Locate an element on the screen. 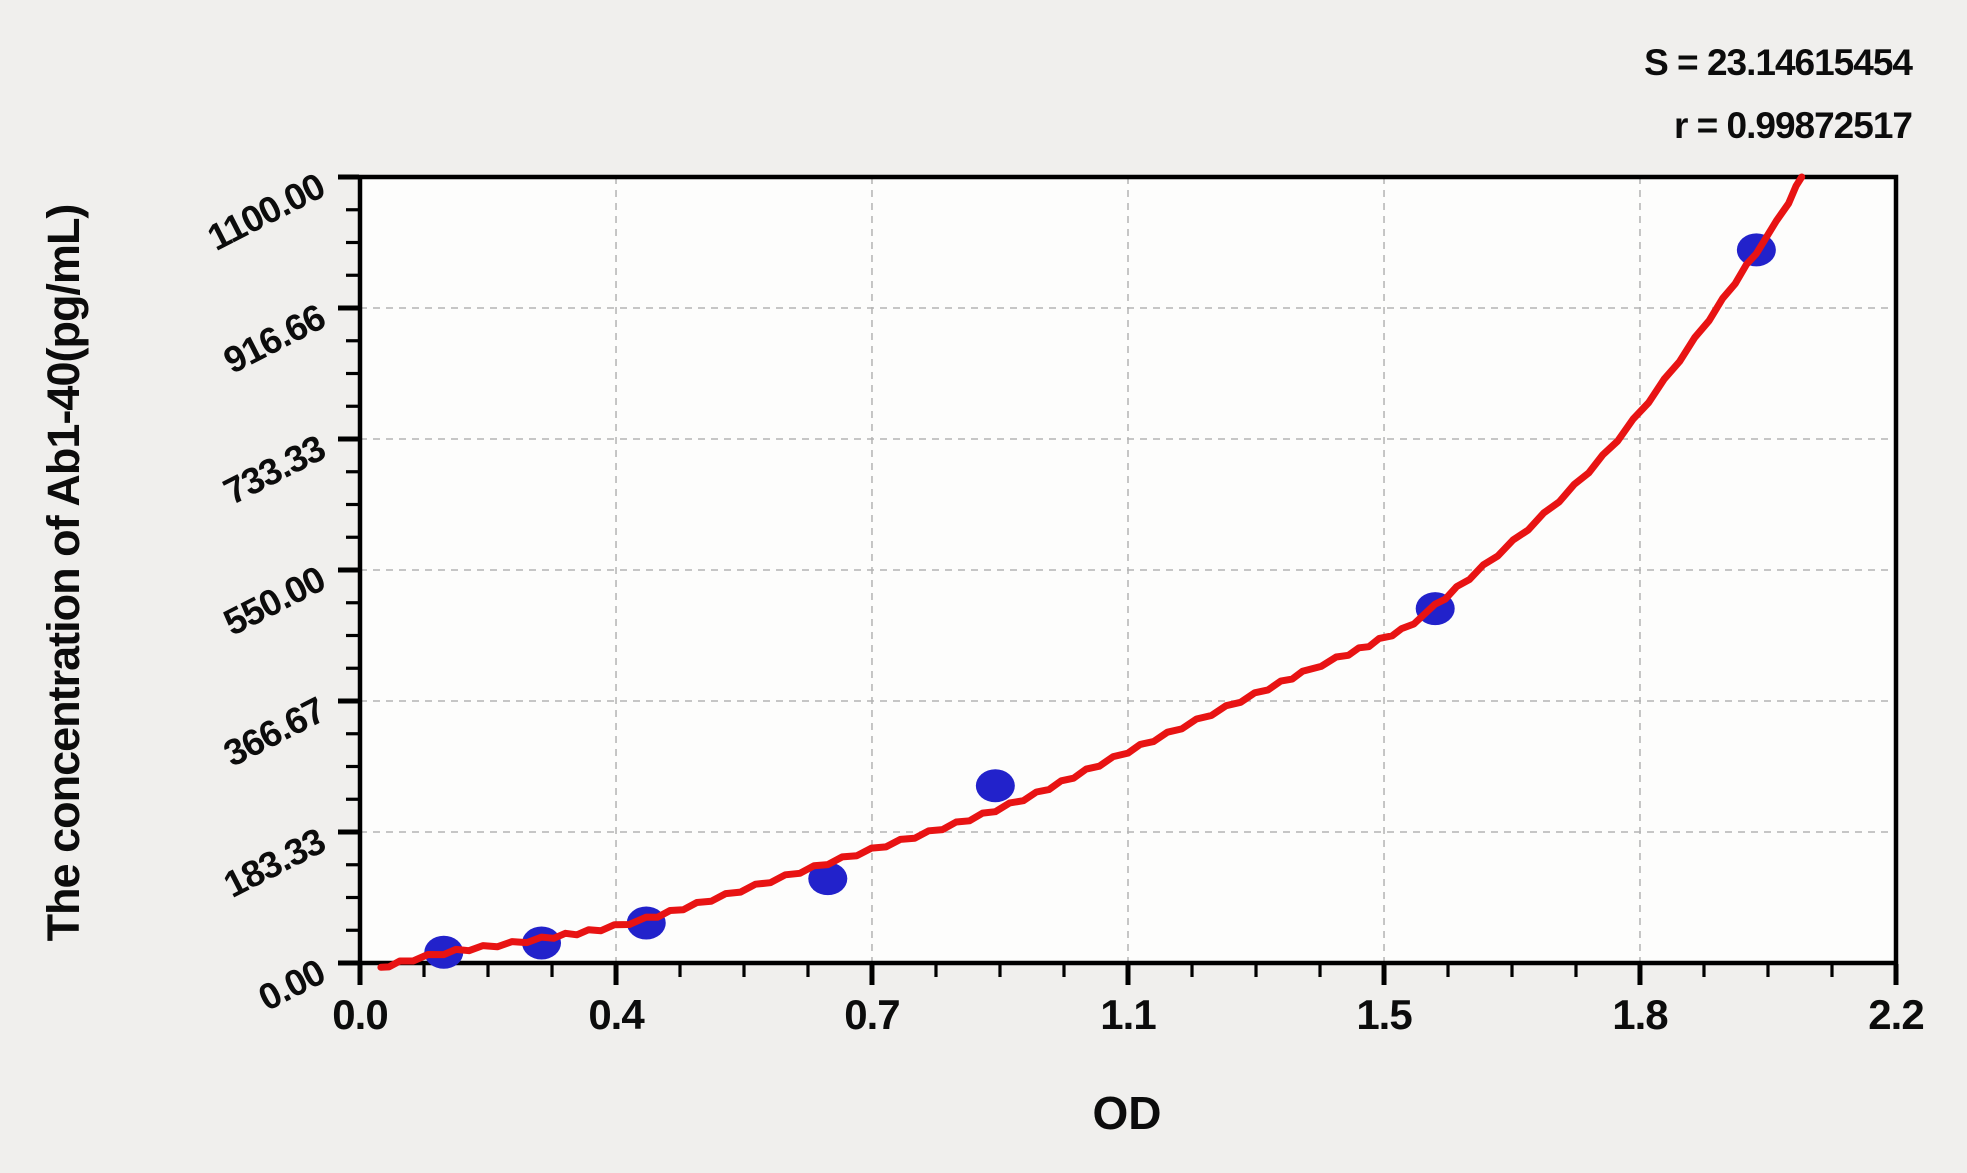 Image resolution: width=1967 pixels, height=1173 pixels. x-axis-title: OD is located at coordinates (1127, 1113).